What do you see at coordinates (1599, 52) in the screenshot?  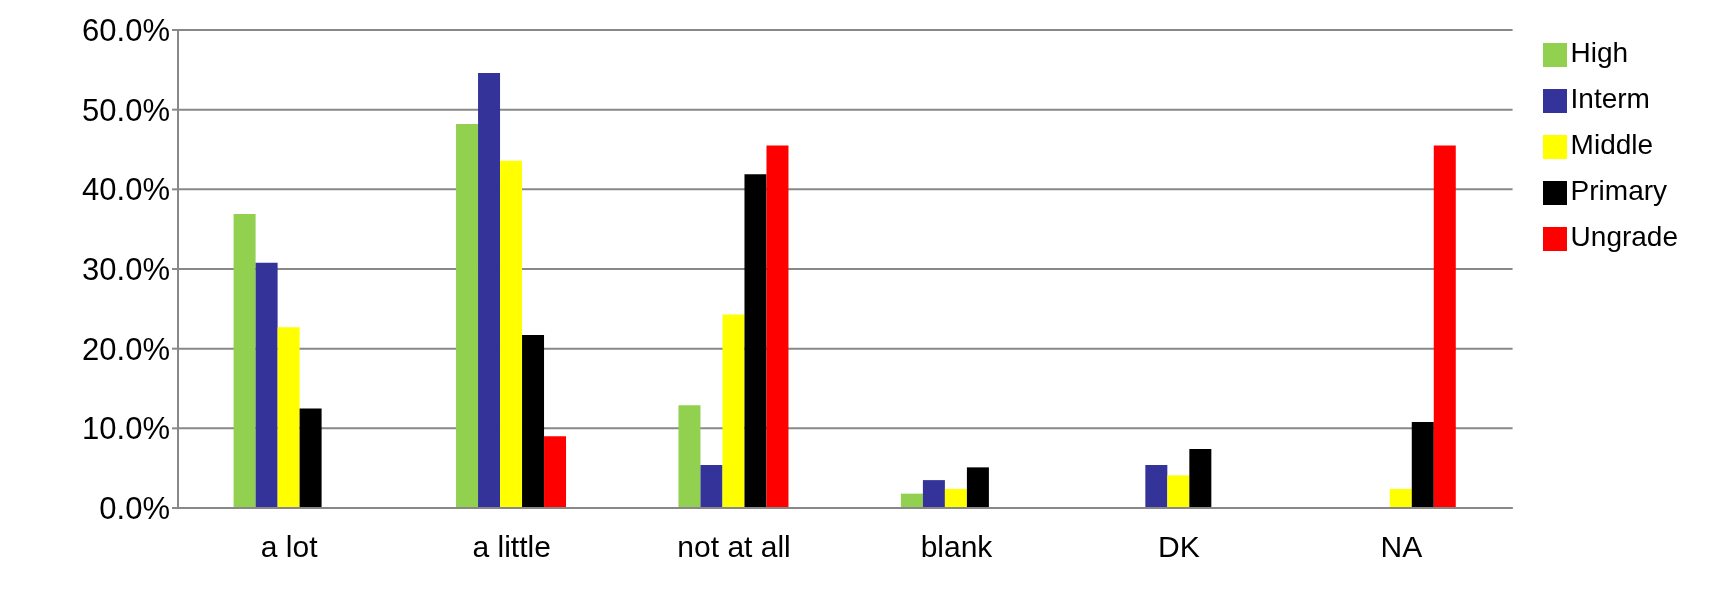 I see `legend-label: High` at bounding box center [1599, 52].